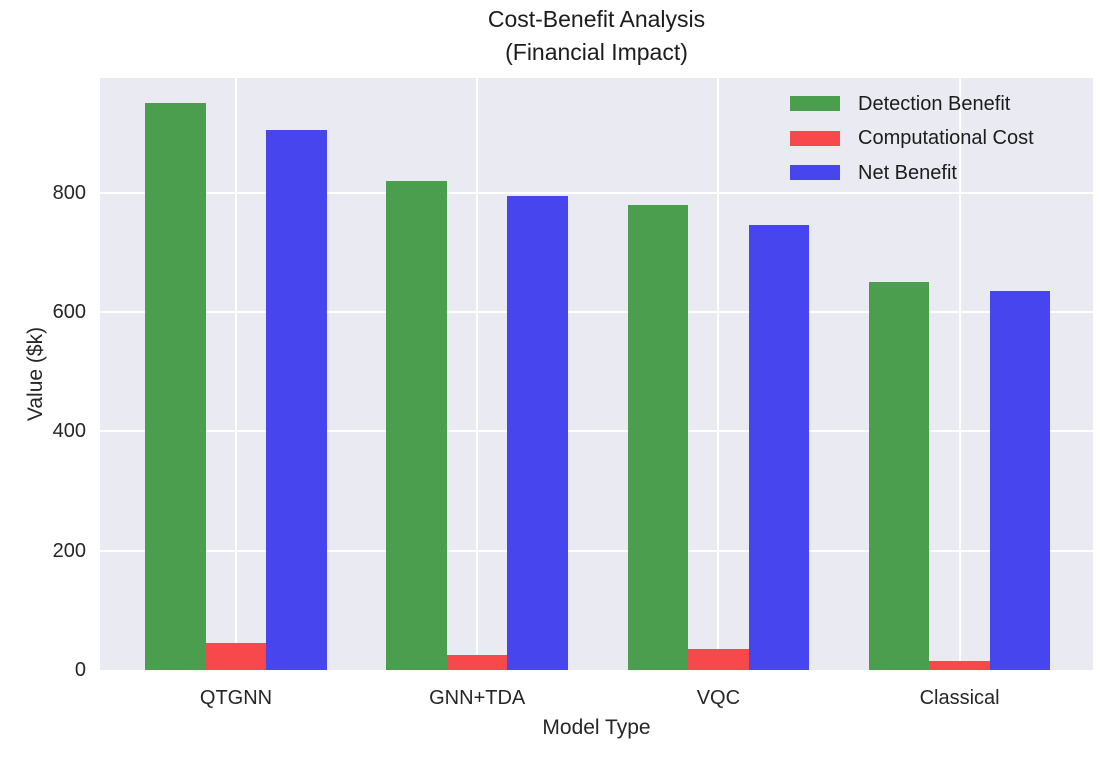  What do you see at coordinates (959, 665) in the screenshot?
I see `bar-computational-cost-classical` at bounding box center [959, 665].